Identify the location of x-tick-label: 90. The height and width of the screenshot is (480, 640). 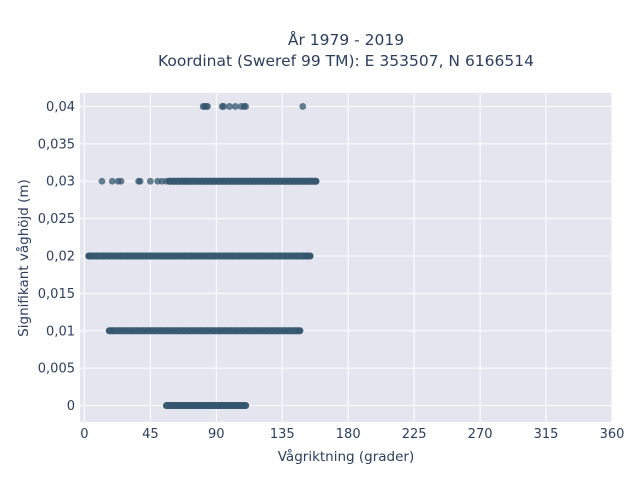
(216, 434).